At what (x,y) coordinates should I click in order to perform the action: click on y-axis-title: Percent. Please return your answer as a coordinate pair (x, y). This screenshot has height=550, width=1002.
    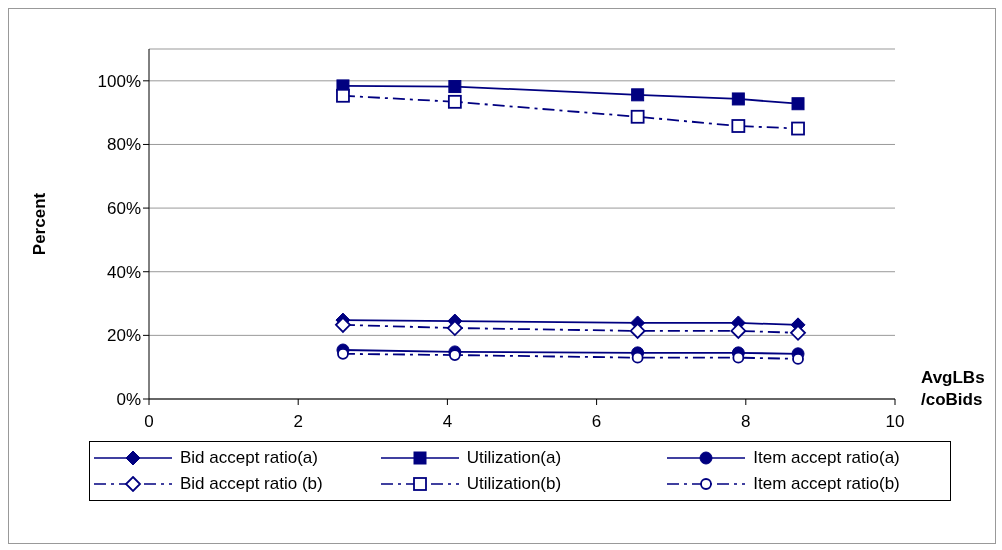
    Looking at the image, I should click on (40, 224).